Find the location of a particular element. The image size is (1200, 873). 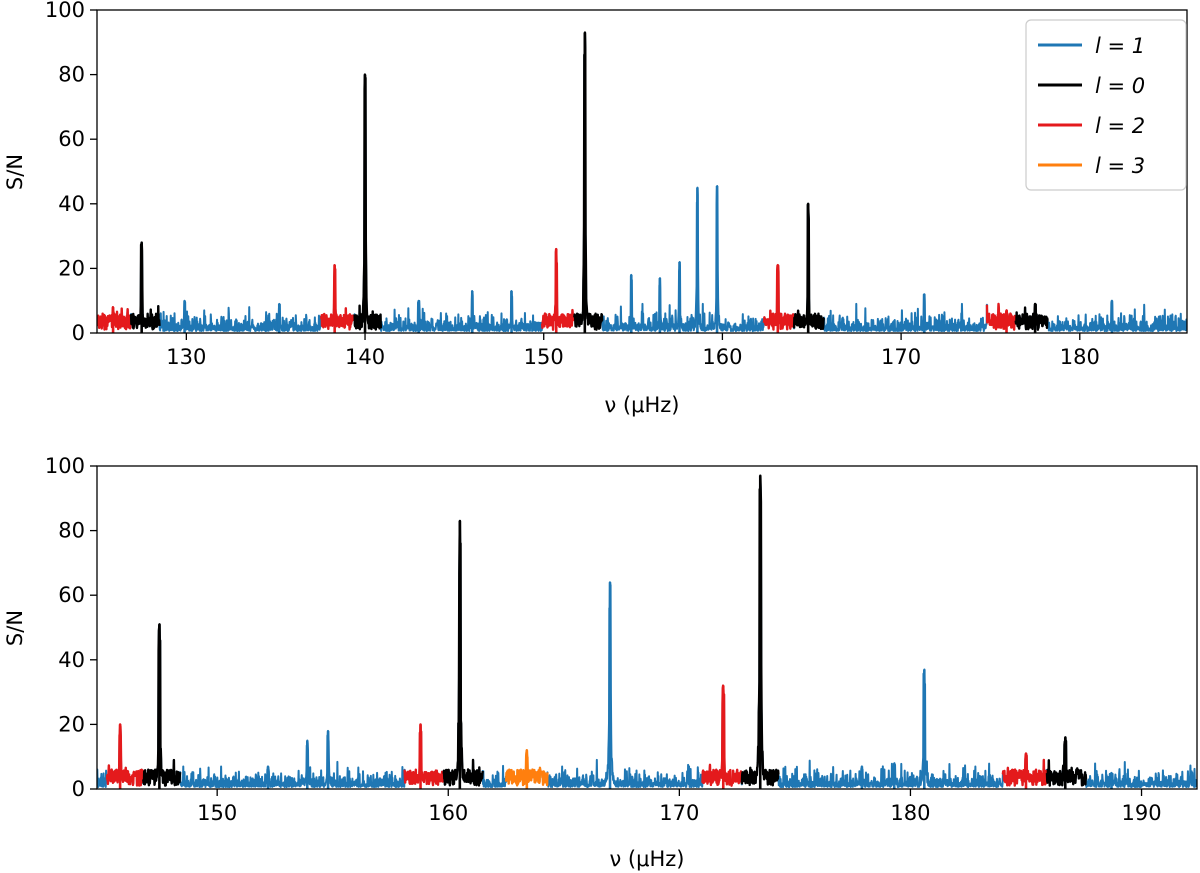

legend-entry-l0: l = 0 is located at coordinates (1091, 86).